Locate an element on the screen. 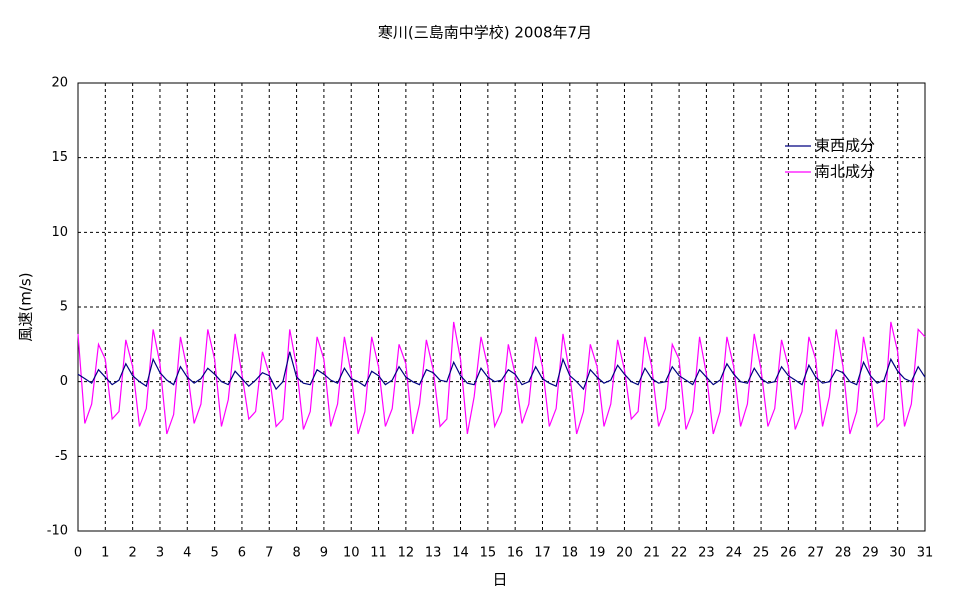 The width and height of the screenshot is (970, 604). x-tick-label: 5 is located at coordinates (214, 553).